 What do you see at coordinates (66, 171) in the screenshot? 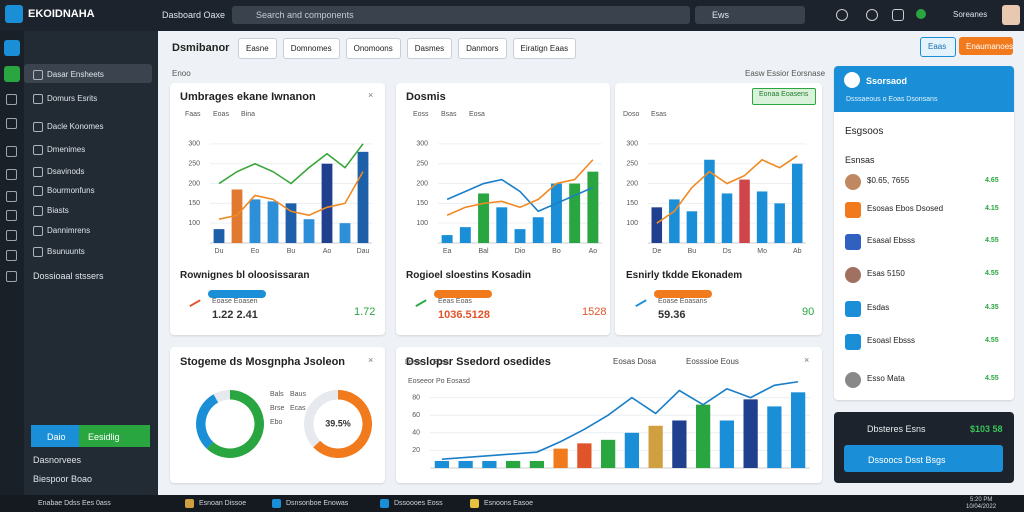
I see `nav-item: Dsavinods` at bounding box center [66, 171].